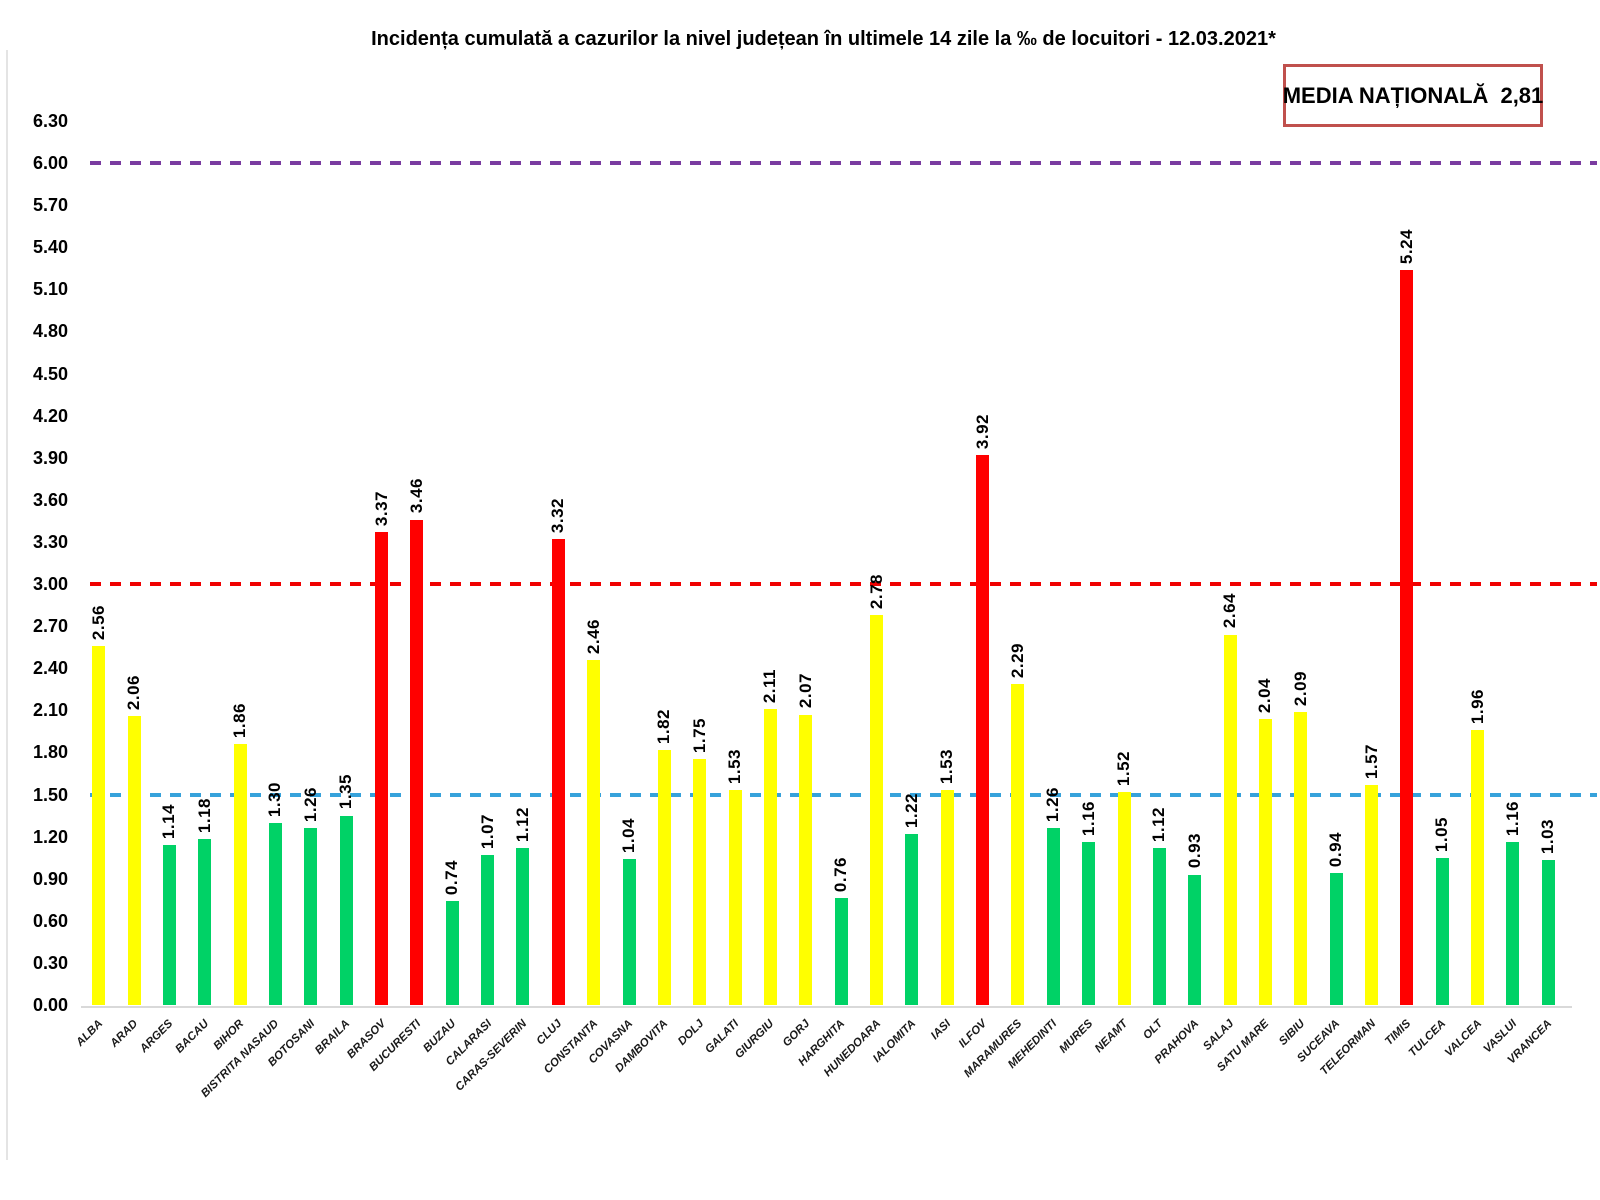  I want to click on y-axis-tick-label: 5.10, so click(50, 289).